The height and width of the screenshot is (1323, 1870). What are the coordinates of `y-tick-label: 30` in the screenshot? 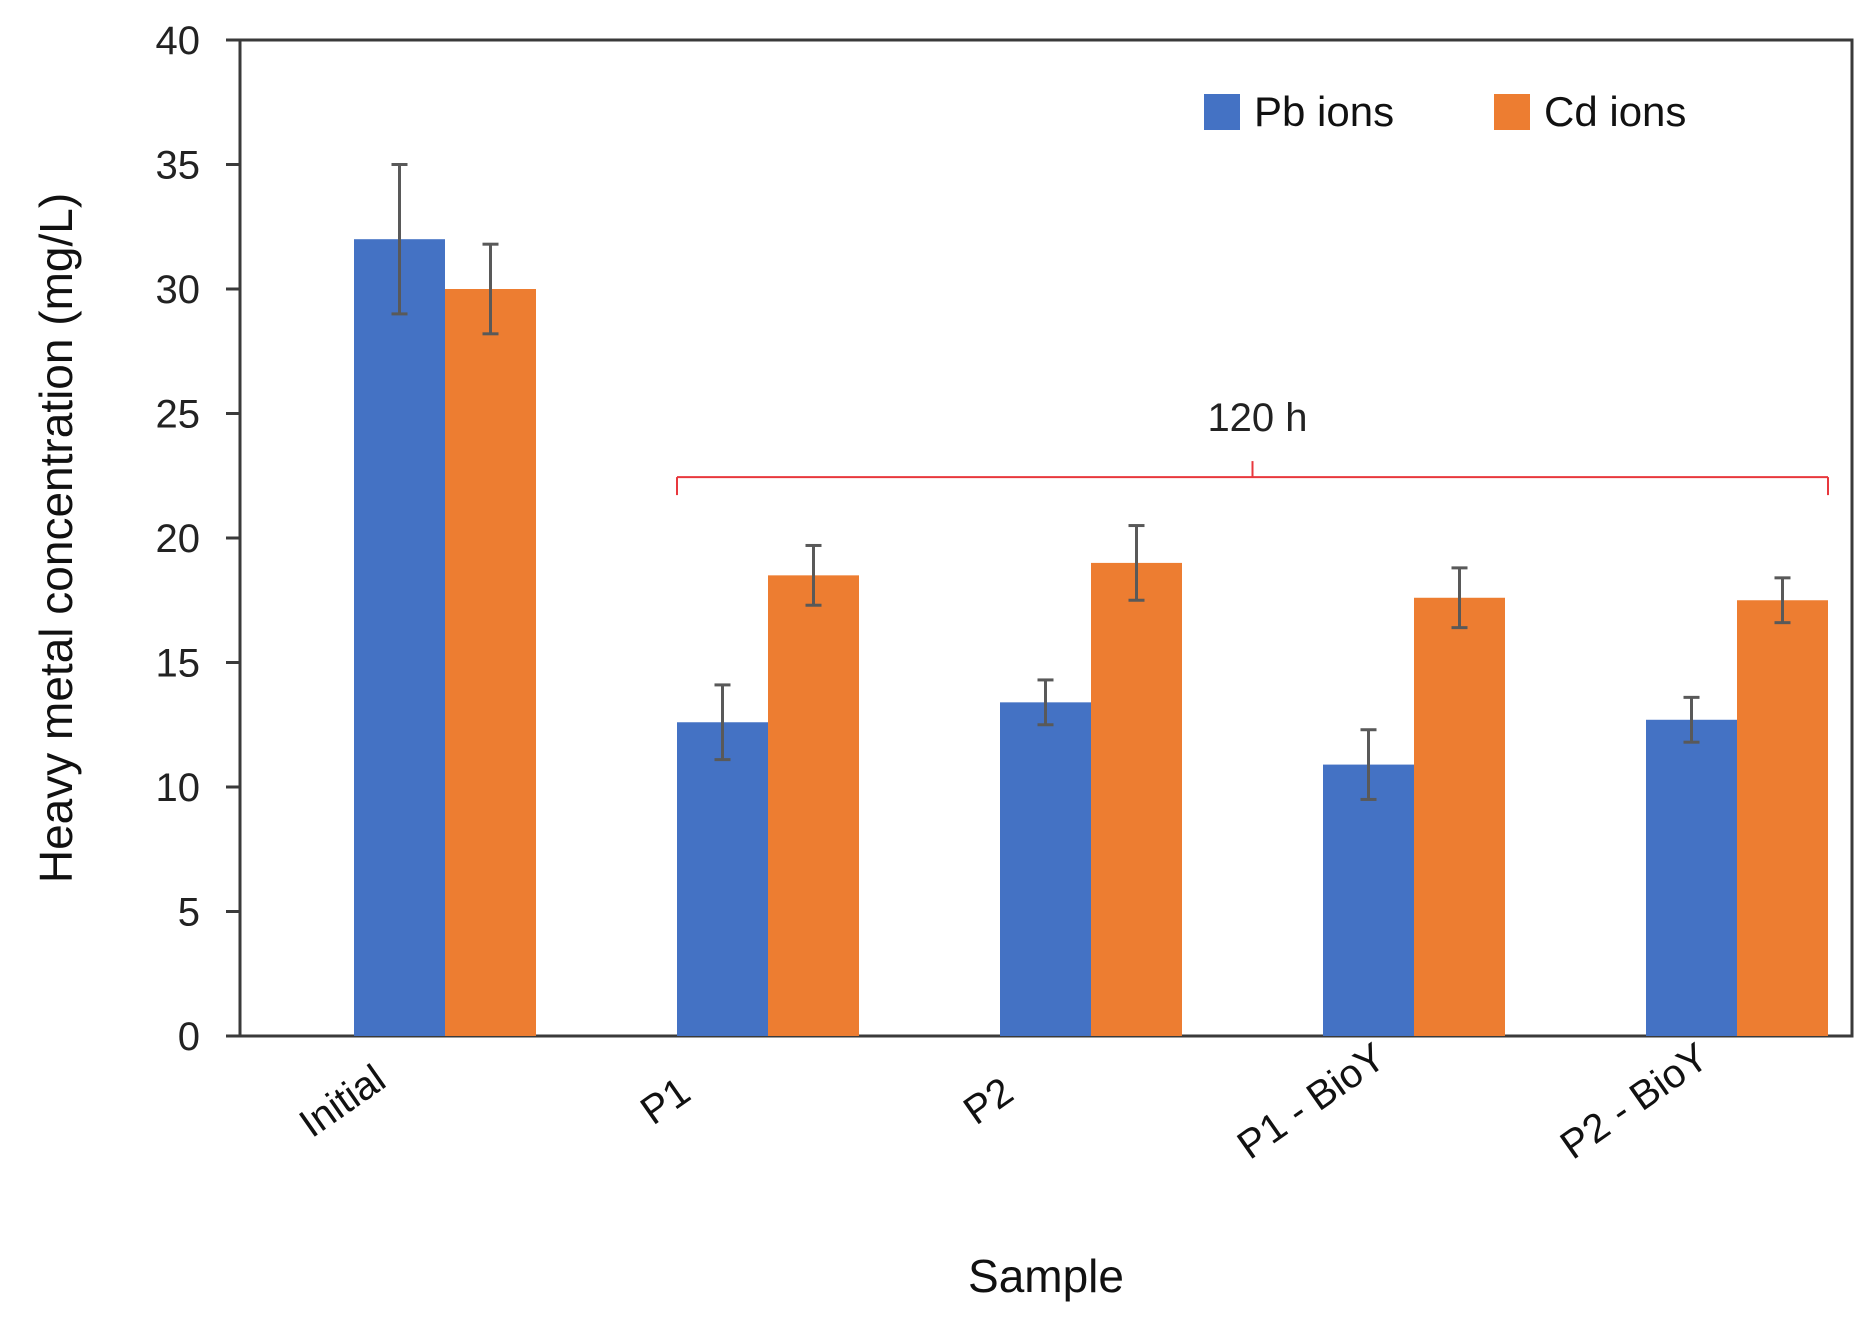 It's located at (178, 290).